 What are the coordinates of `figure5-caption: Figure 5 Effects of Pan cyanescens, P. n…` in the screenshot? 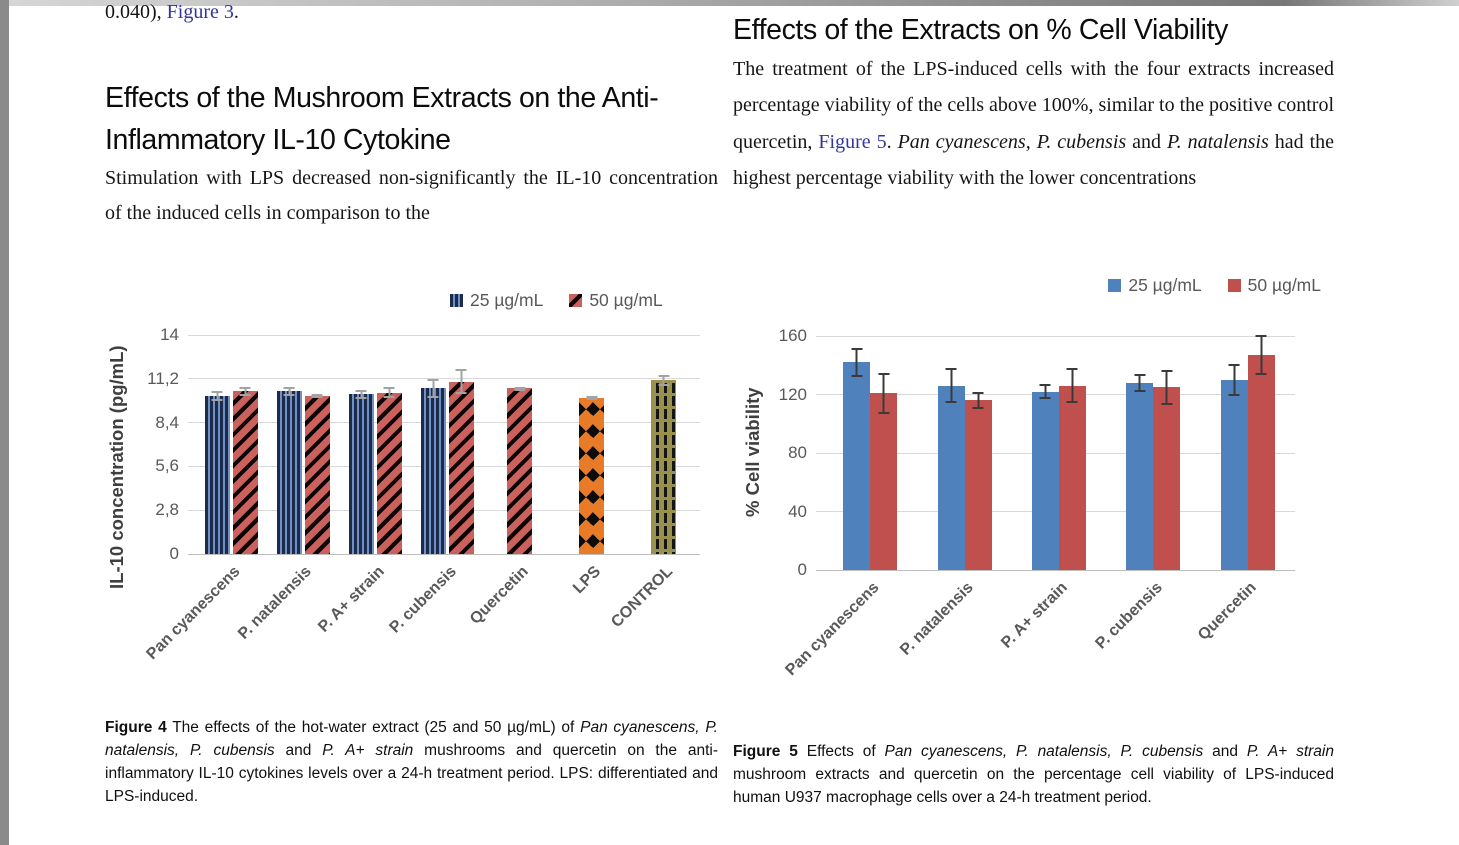 It's located at (1033, 774).